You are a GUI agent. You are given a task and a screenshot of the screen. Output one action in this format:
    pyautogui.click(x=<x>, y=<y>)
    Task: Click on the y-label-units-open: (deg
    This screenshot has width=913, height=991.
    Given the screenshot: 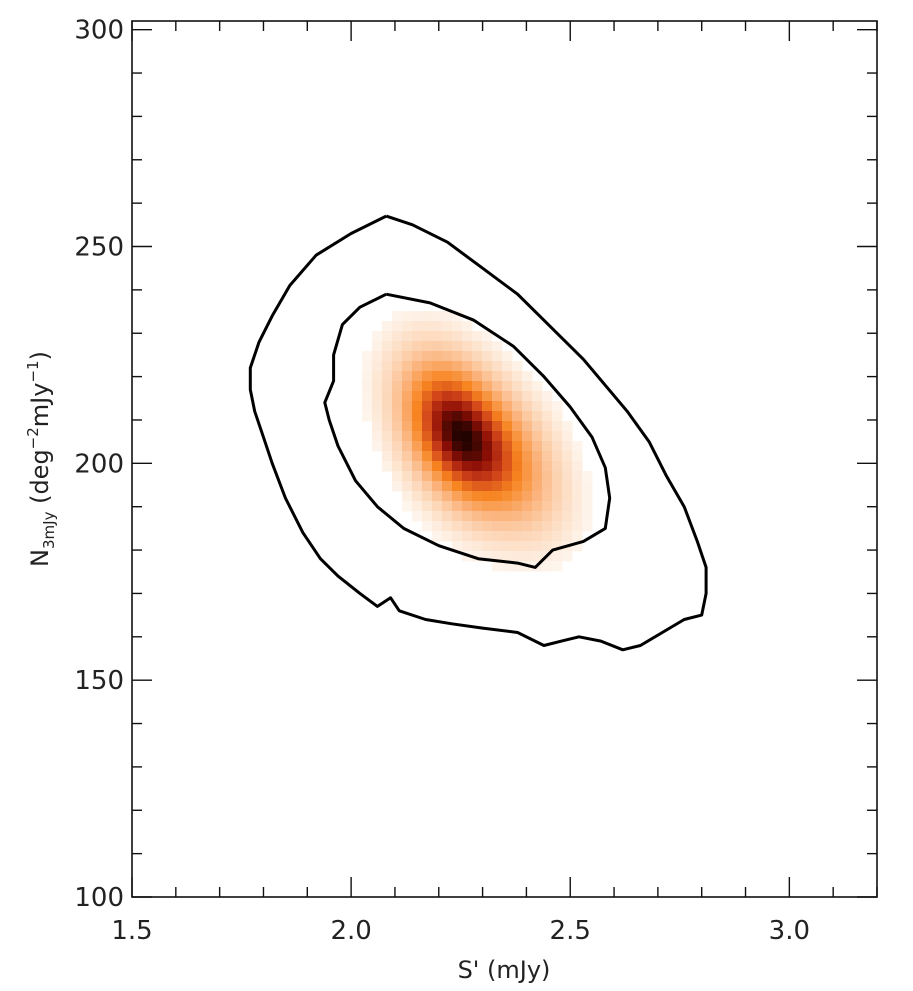 What is the action you would take?
    pyautogui.click(x=40, y=480)
    